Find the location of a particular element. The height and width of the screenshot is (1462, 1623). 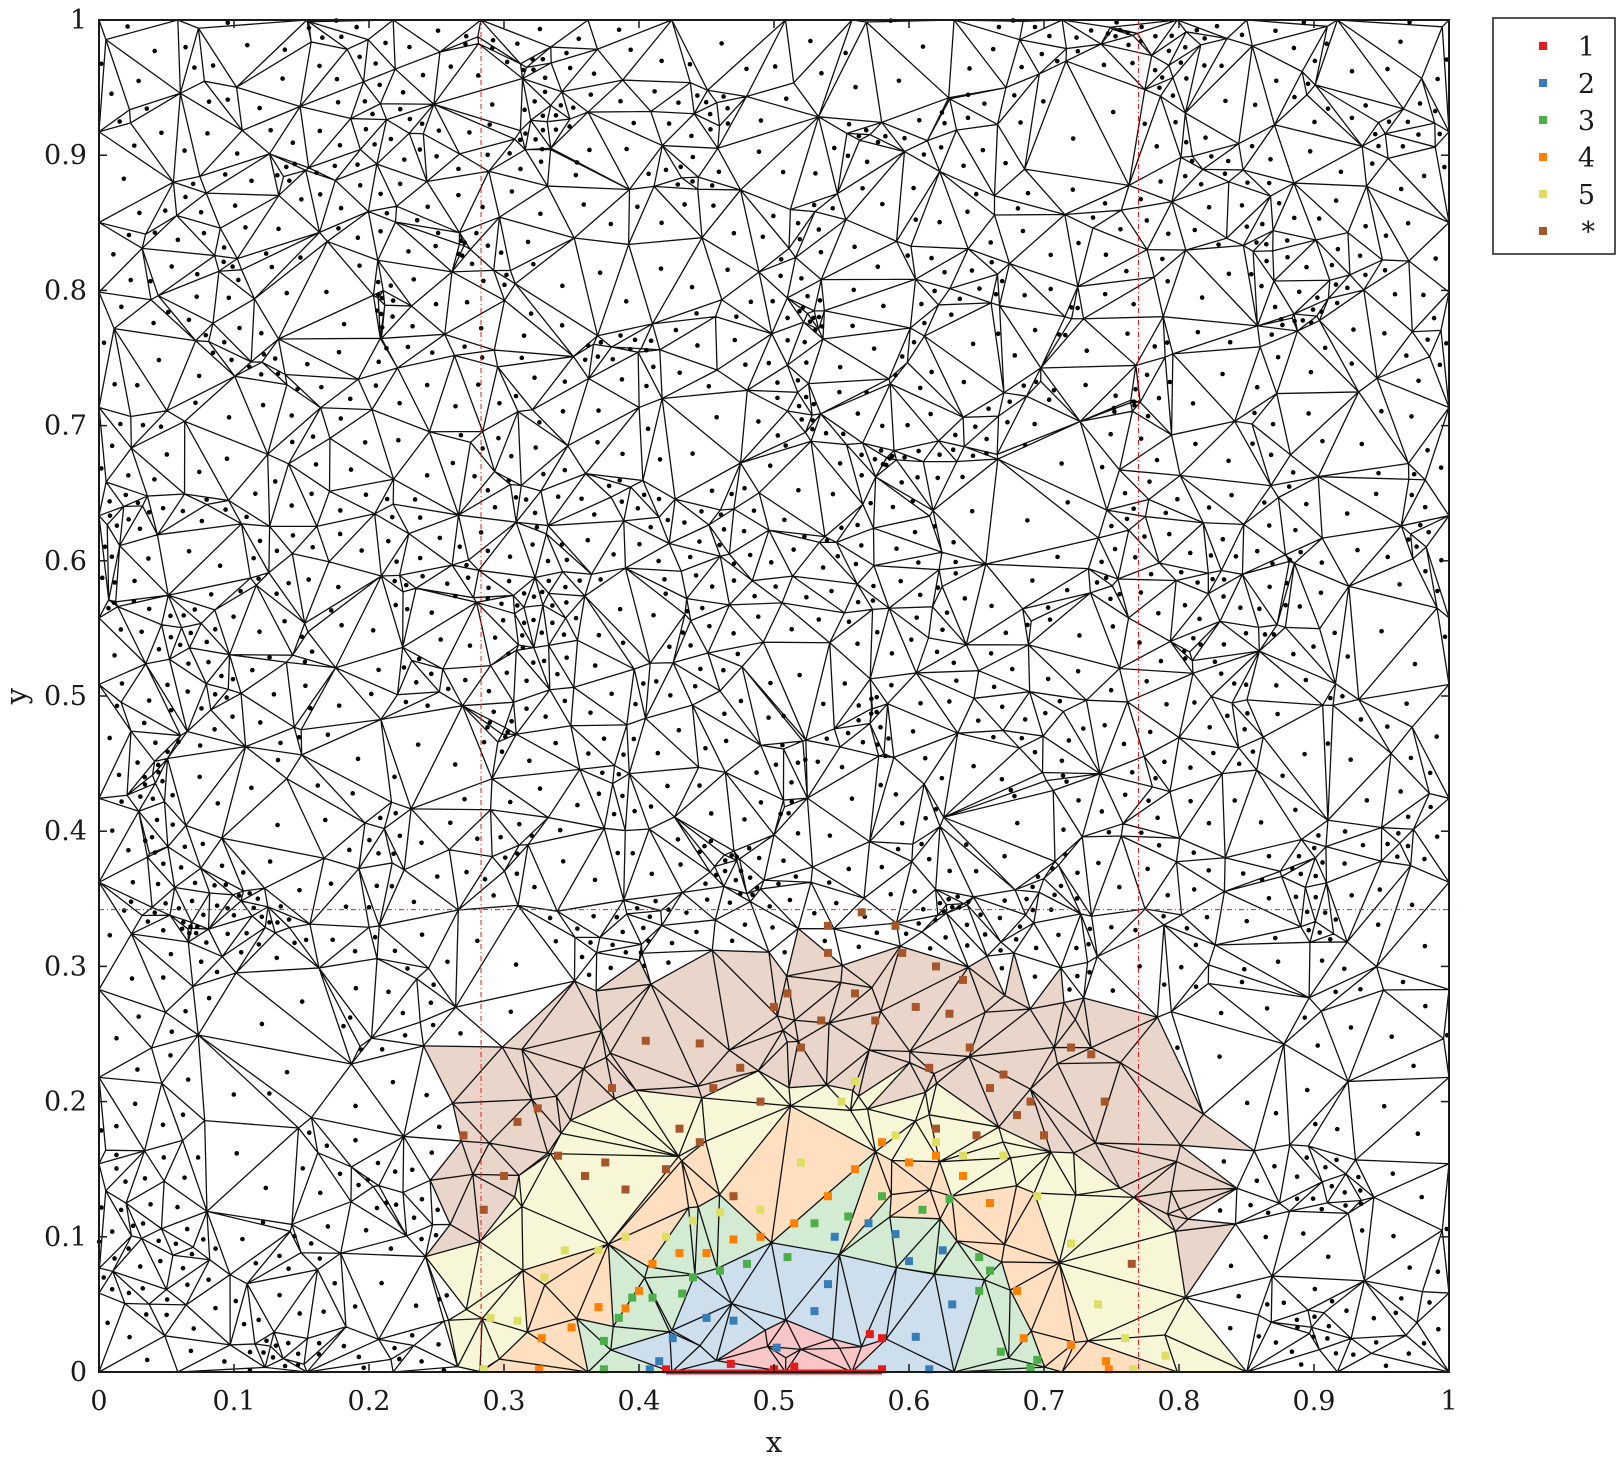

legend-box is located at coordinates (1554, 136).